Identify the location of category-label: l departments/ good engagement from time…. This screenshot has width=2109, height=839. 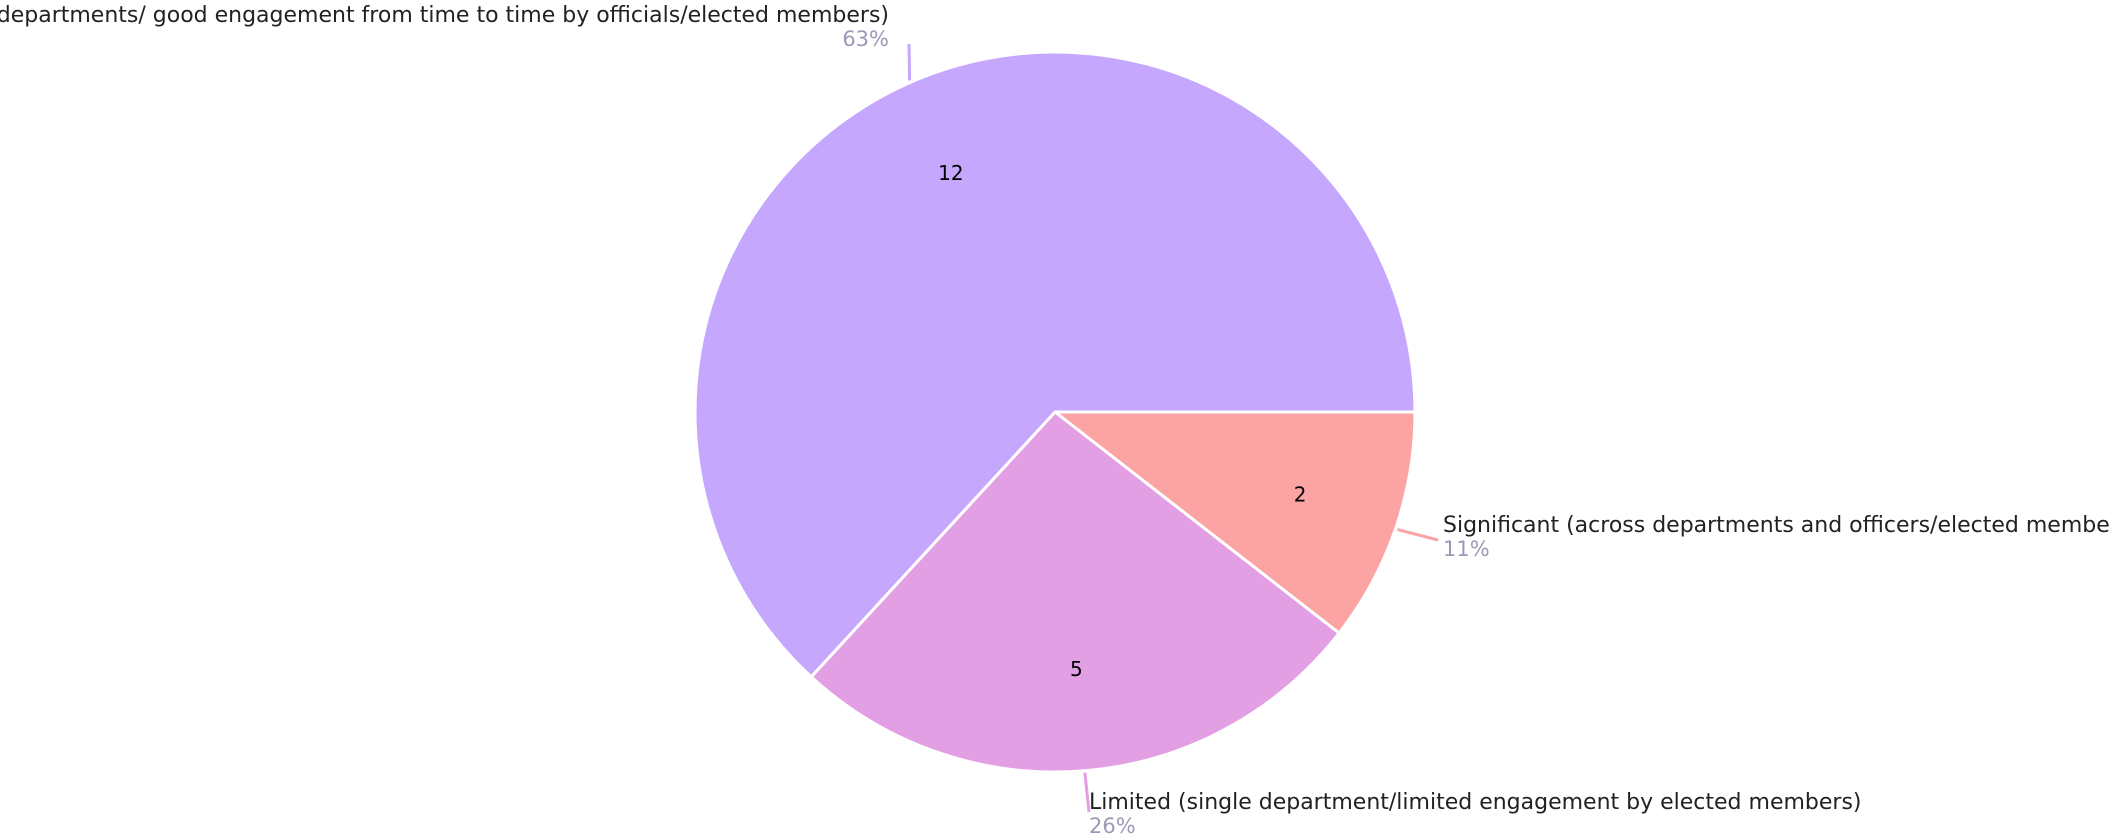
(444, 15).